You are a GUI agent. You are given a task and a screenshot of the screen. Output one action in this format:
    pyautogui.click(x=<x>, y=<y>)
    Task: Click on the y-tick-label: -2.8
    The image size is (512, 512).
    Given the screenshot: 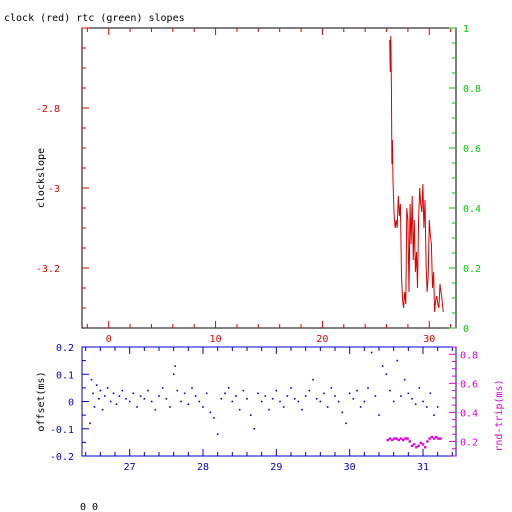 What is the action you would take?
    pyautogui.click(x=48, y=109)
    